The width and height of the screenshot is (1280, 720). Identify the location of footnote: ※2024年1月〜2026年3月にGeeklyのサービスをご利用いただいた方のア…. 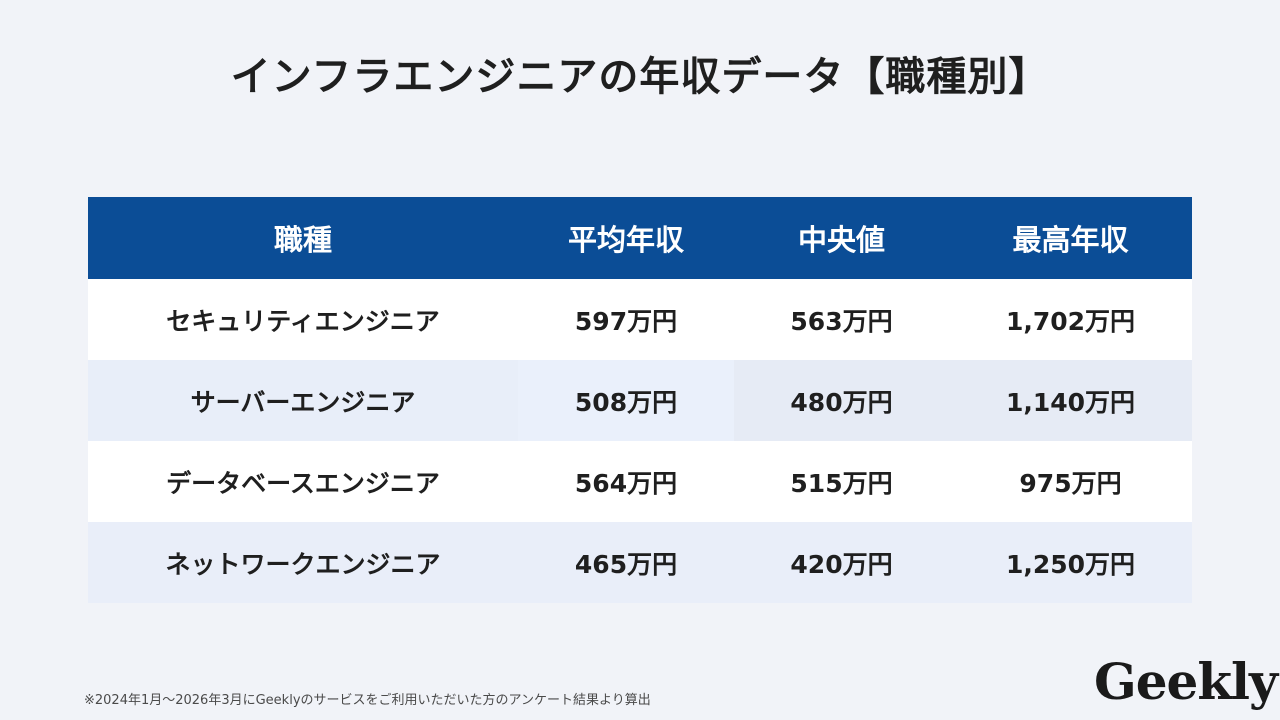
(367, 700).